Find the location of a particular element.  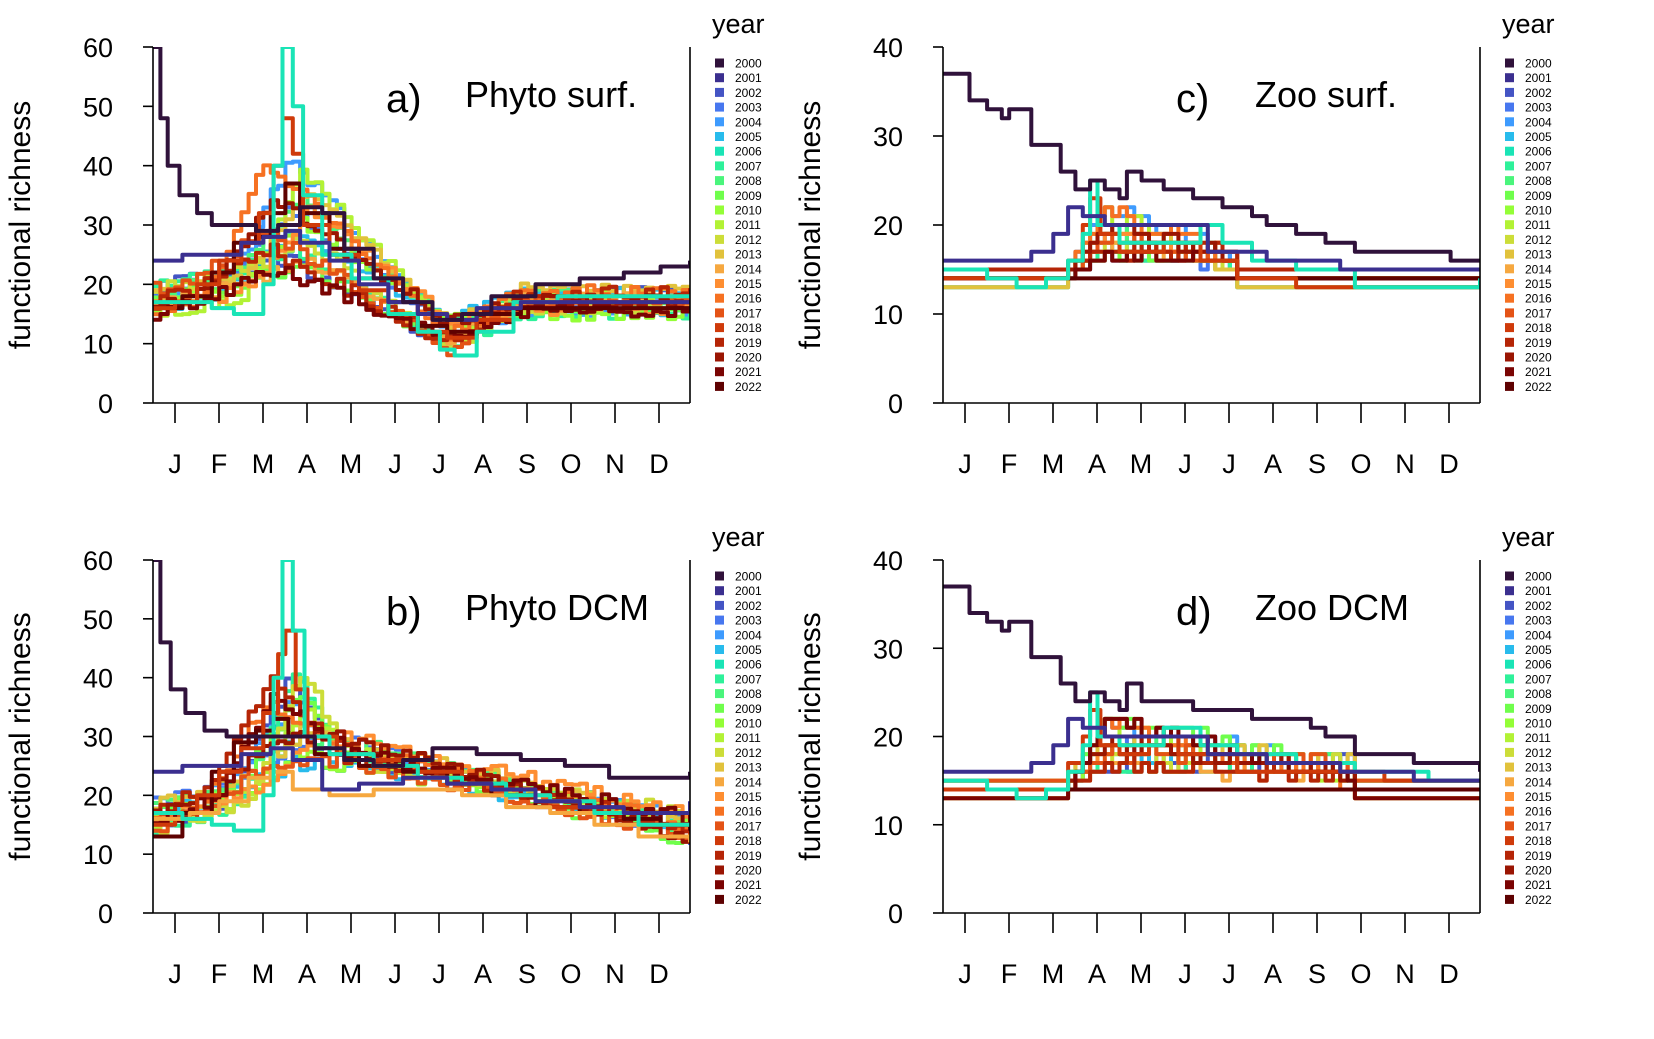

legend-label-2018: 2018 is located at coordinates (748, 328).